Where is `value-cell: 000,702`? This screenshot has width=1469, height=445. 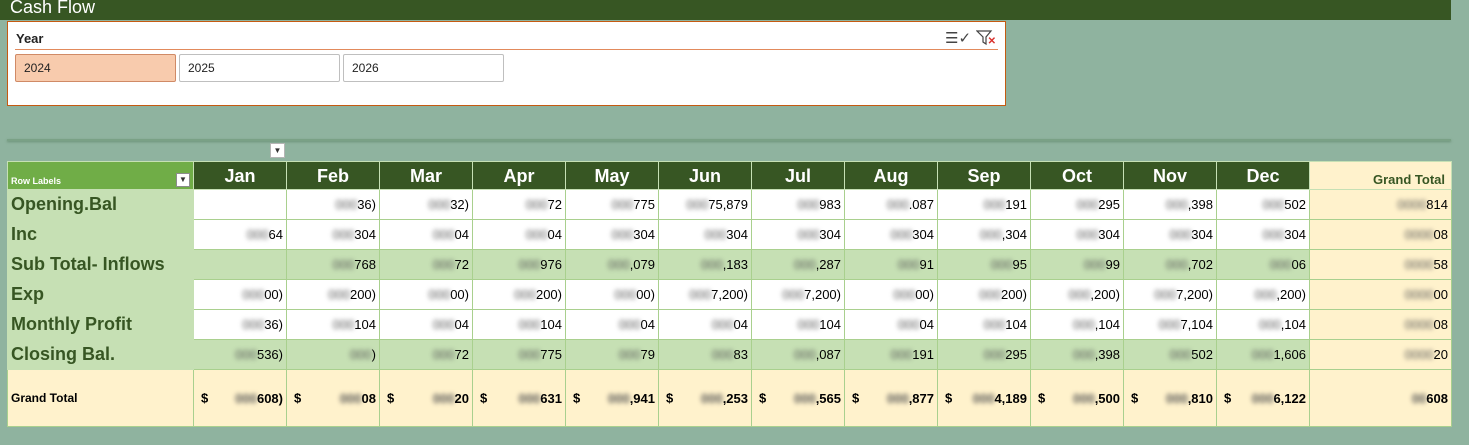 value-cell: 000,702 is located at coordinates (1170, 264).